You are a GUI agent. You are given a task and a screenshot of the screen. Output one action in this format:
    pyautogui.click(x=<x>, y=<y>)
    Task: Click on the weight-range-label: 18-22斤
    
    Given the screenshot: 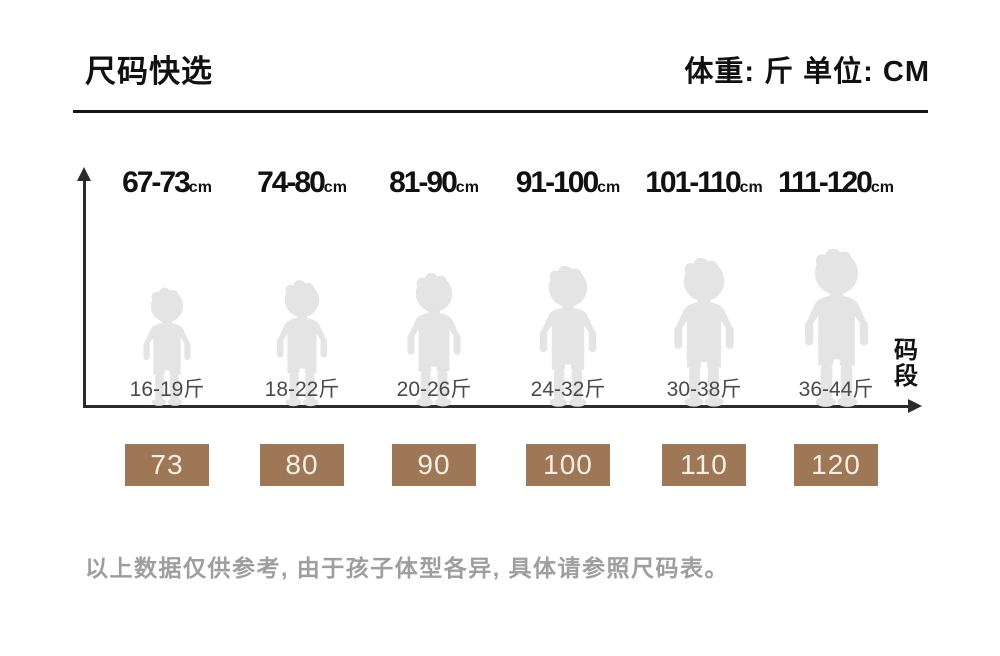 What is the action you would take?
    pyautogui.click(x=302, y=389)
    